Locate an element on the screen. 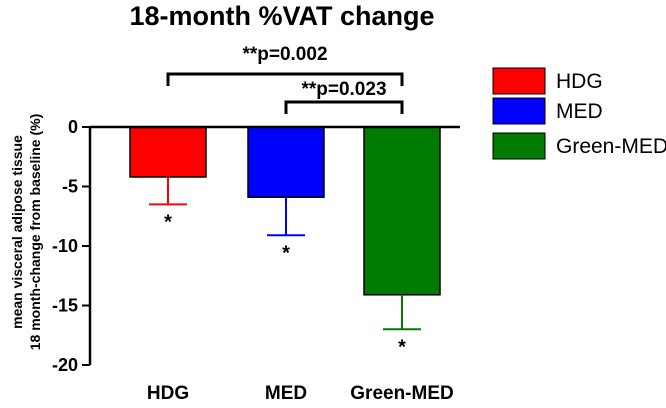 Image resolution: width=666 pixels, height=408 pixels. legend: HDG MED Green-MED is located at coordinates (579, 113).